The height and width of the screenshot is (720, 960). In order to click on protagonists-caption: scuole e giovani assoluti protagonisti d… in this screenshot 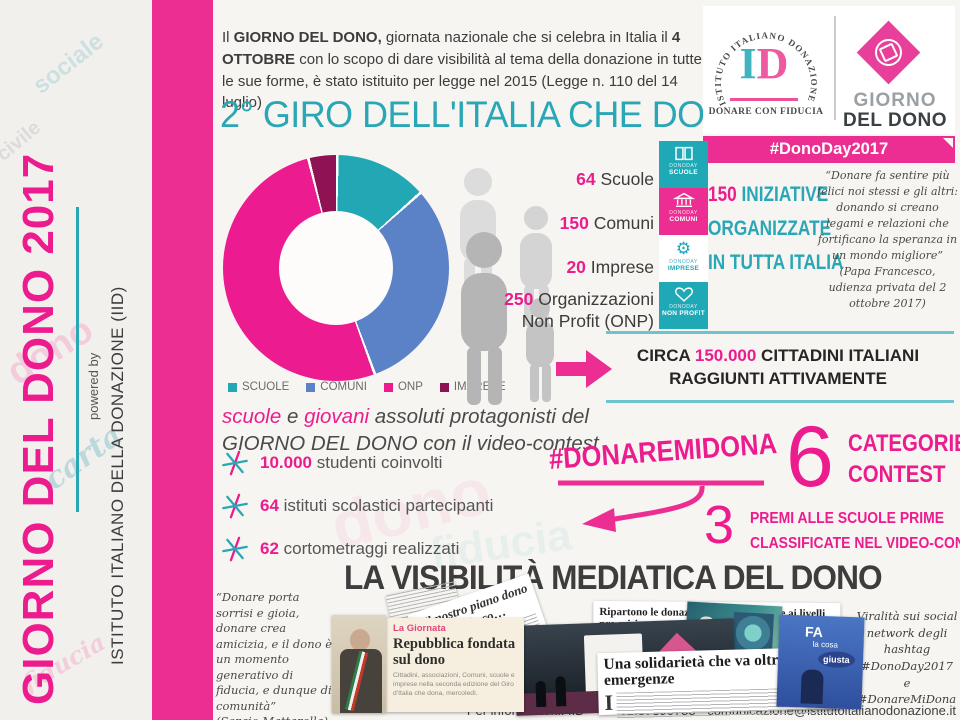, I will do `click(410, 430)`.